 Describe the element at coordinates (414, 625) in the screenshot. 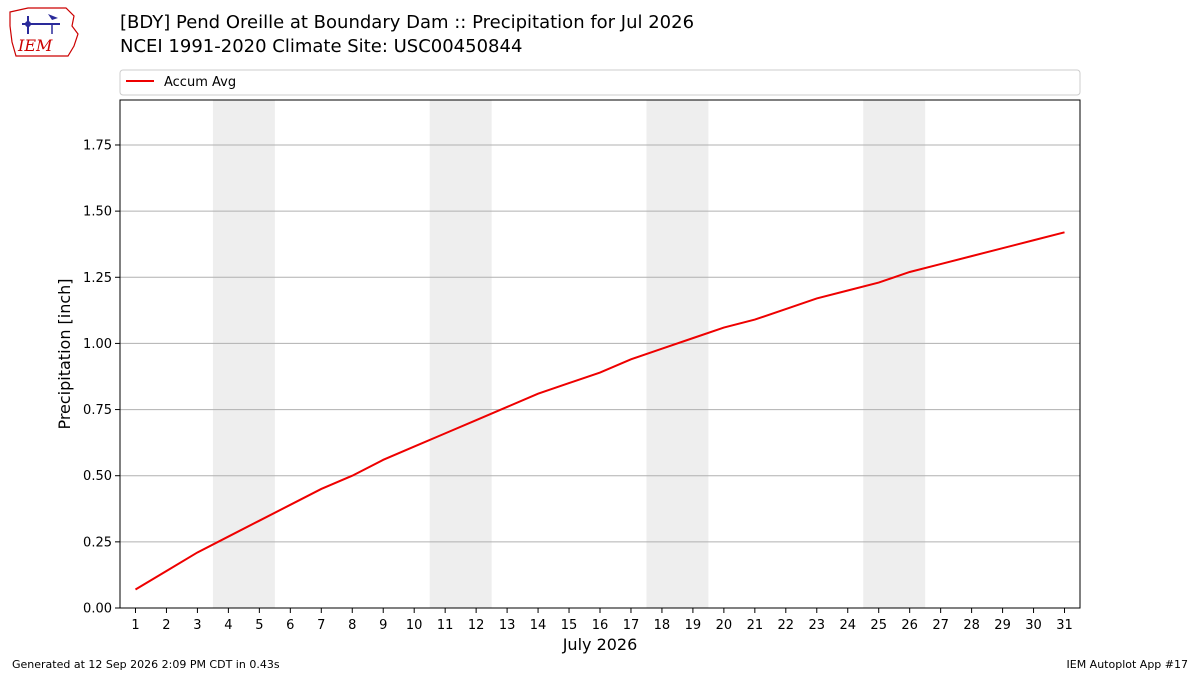

I see `x-tick-label: 10` at that location.